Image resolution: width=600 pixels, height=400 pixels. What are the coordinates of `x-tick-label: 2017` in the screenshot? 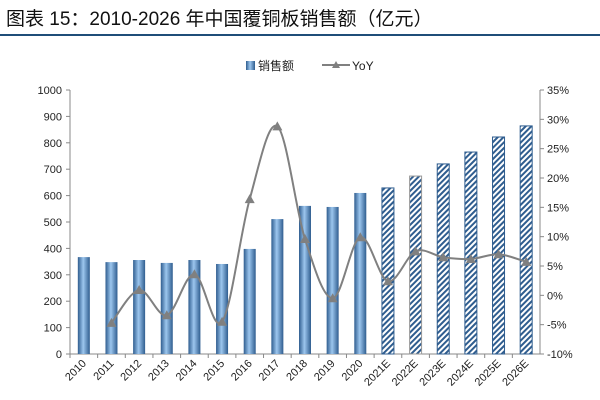 It's located at (270, 371).